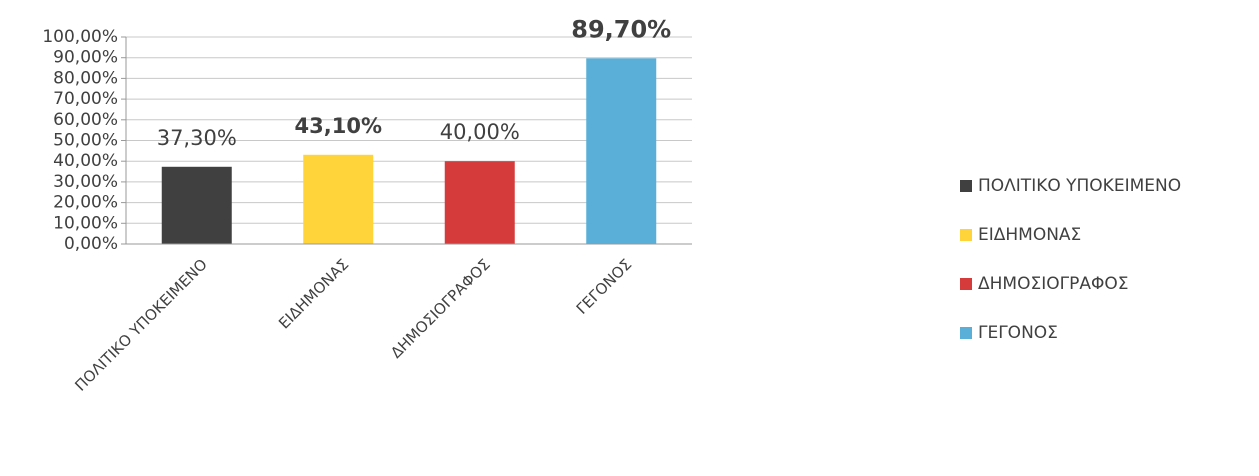 Image resolution: width=1259 pixels, height=476 pixels. I want to click on legend-label: ΠΟΛΙΤΙΚΟ ΥΠΟΚΕΙΜΕΝΟ, so click(1079, 186).